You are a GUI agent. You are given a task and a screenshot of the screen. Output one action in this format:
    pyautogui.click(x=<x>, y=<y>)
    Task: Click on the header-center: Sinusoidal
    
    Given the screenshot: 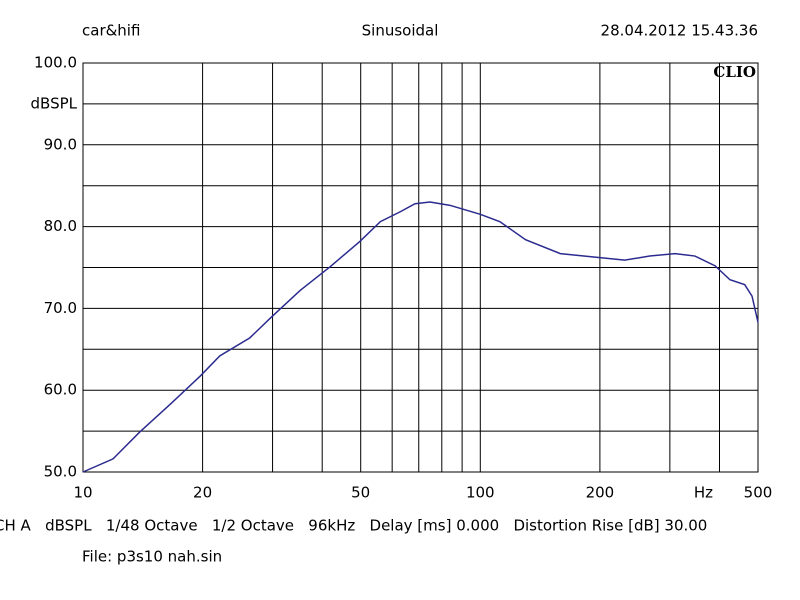 What is the action you would take?
    pyautogui.click(x=400, y=31)
    